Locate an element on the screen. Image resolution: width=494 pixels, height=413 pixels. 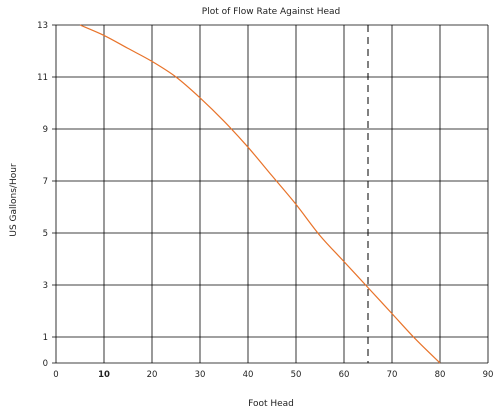
x-tick-label: 80 is located at coordinates (440, 375).